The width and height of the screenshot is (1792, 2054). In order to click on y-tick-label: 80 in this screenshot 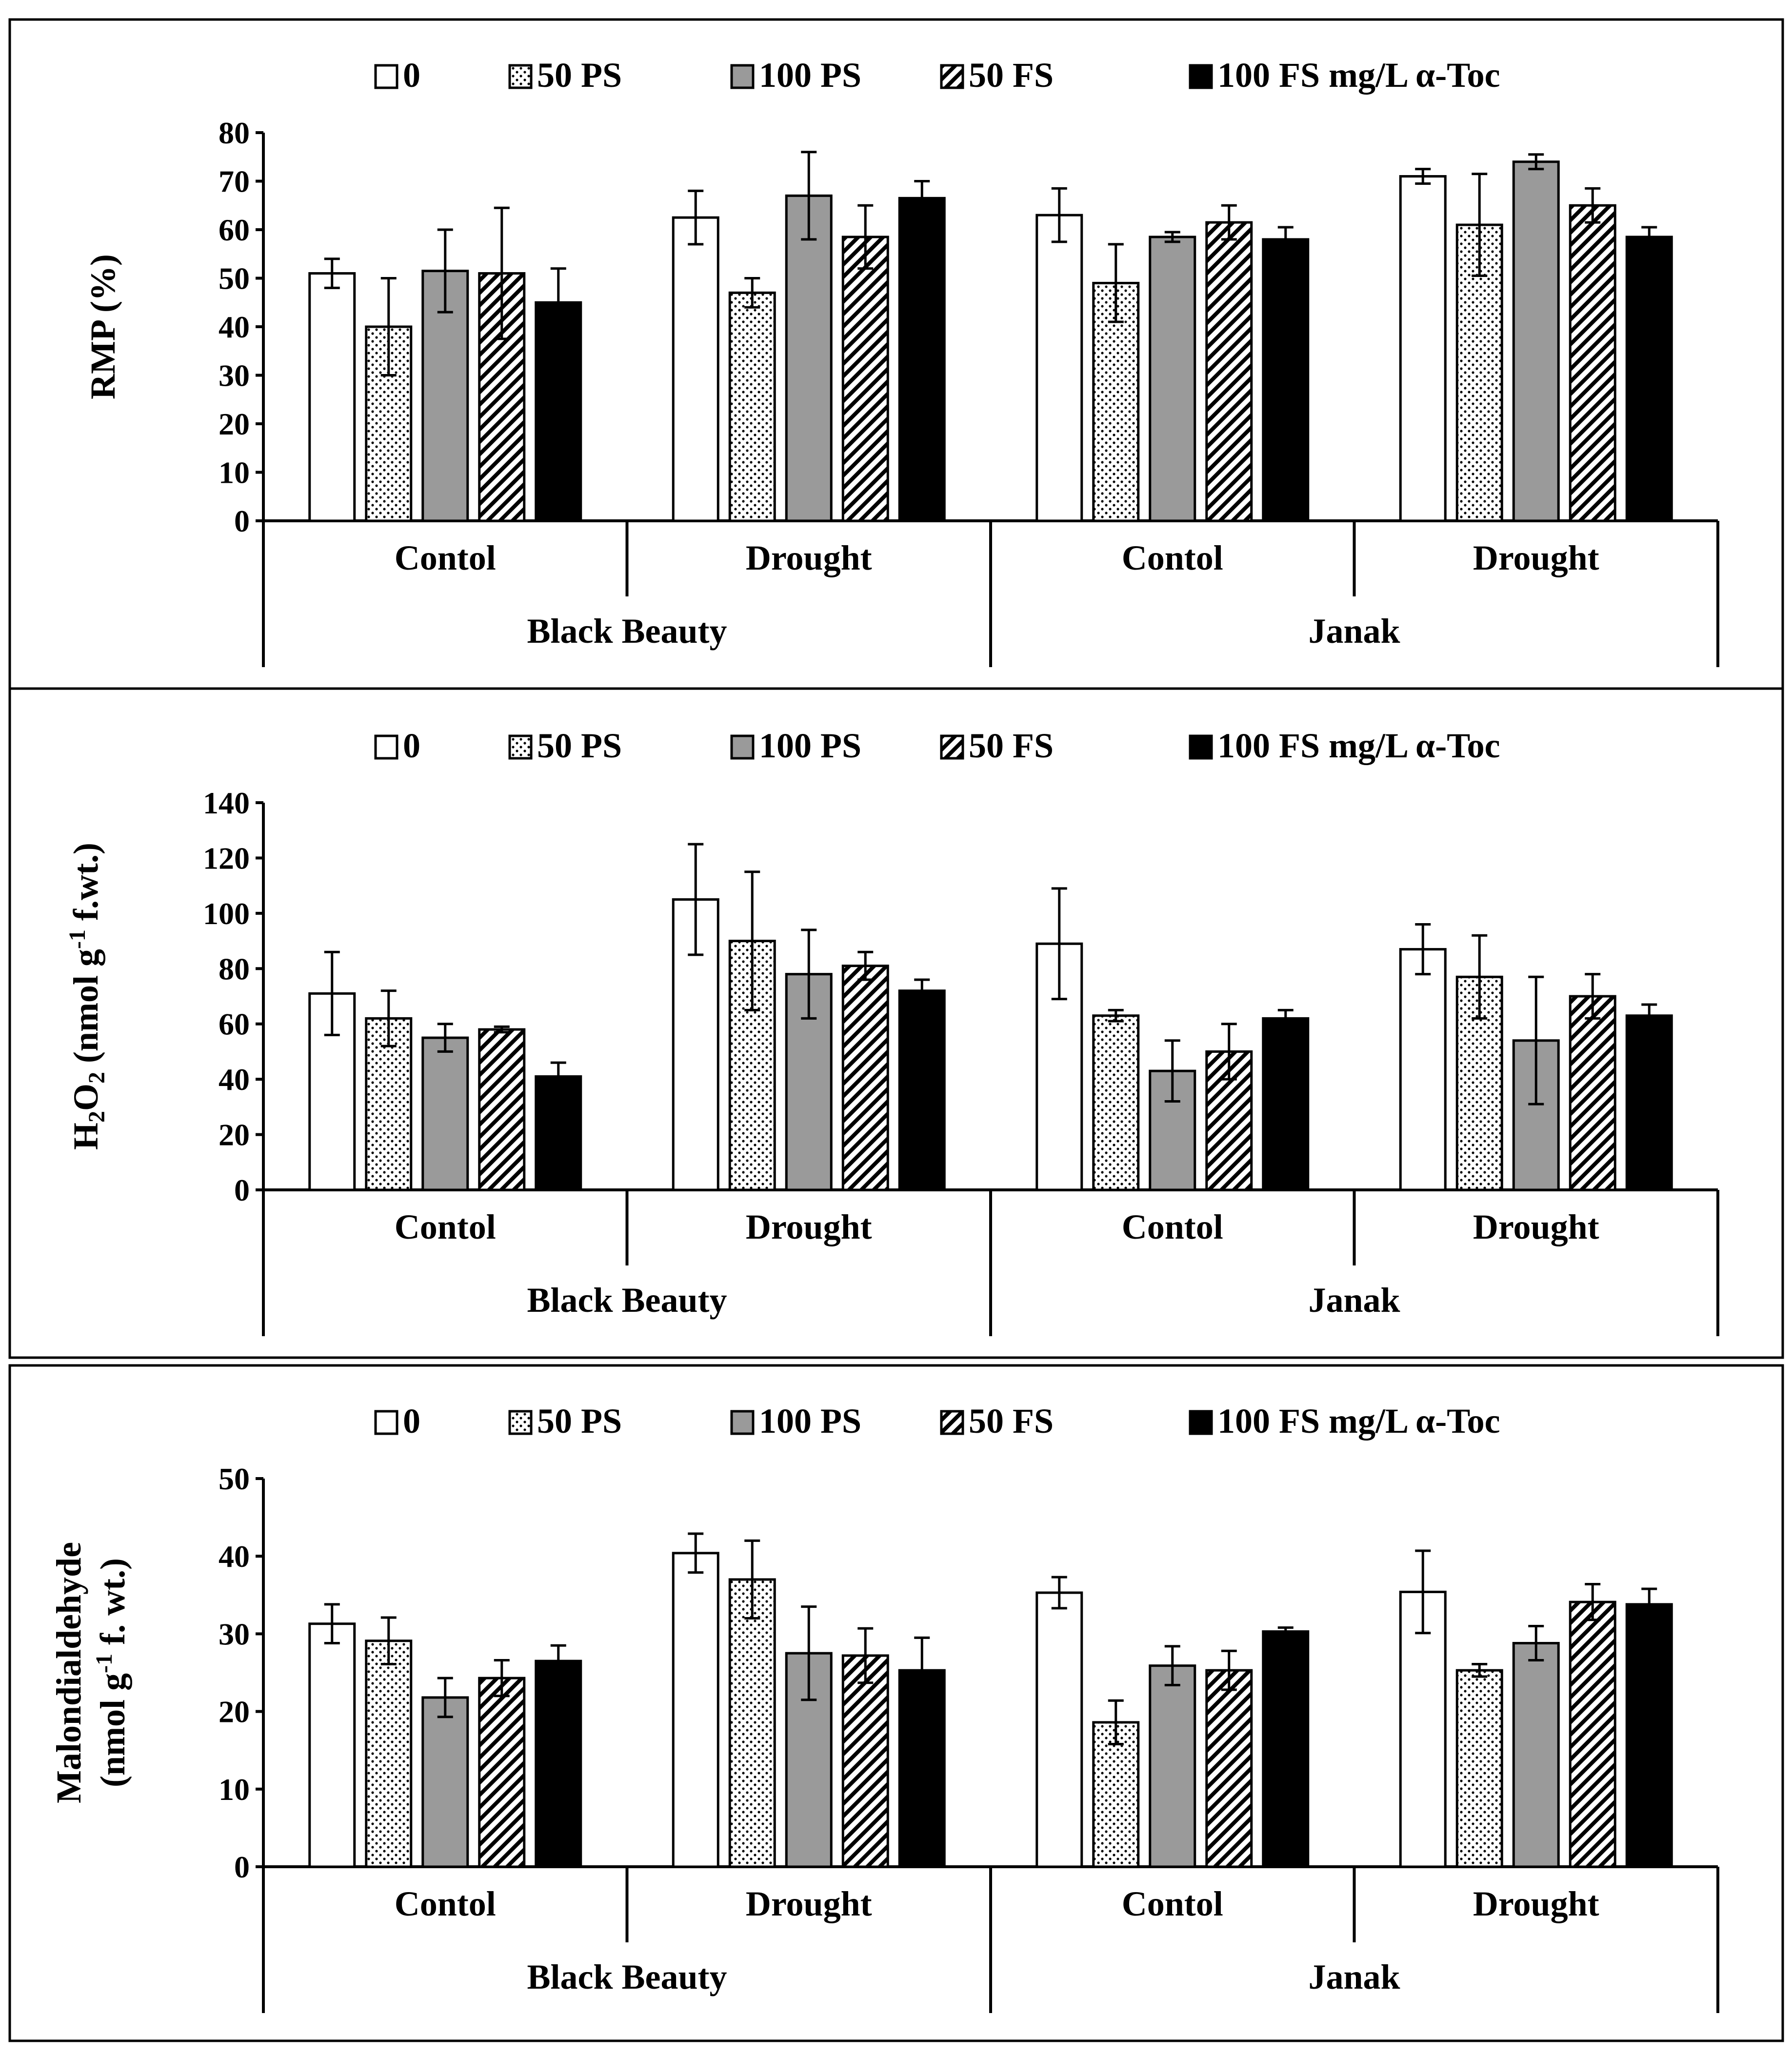, I will do `click(235, 968)`.